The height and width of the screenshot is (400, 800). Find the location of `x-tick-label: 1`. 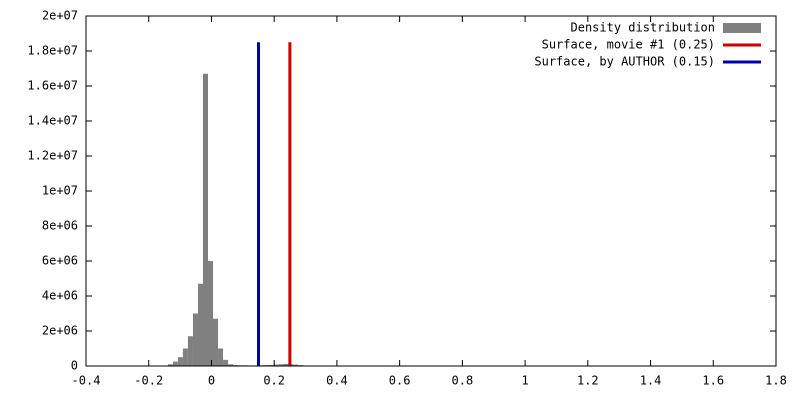

x-tick-label: 1 is located at coordinates (524, 381).